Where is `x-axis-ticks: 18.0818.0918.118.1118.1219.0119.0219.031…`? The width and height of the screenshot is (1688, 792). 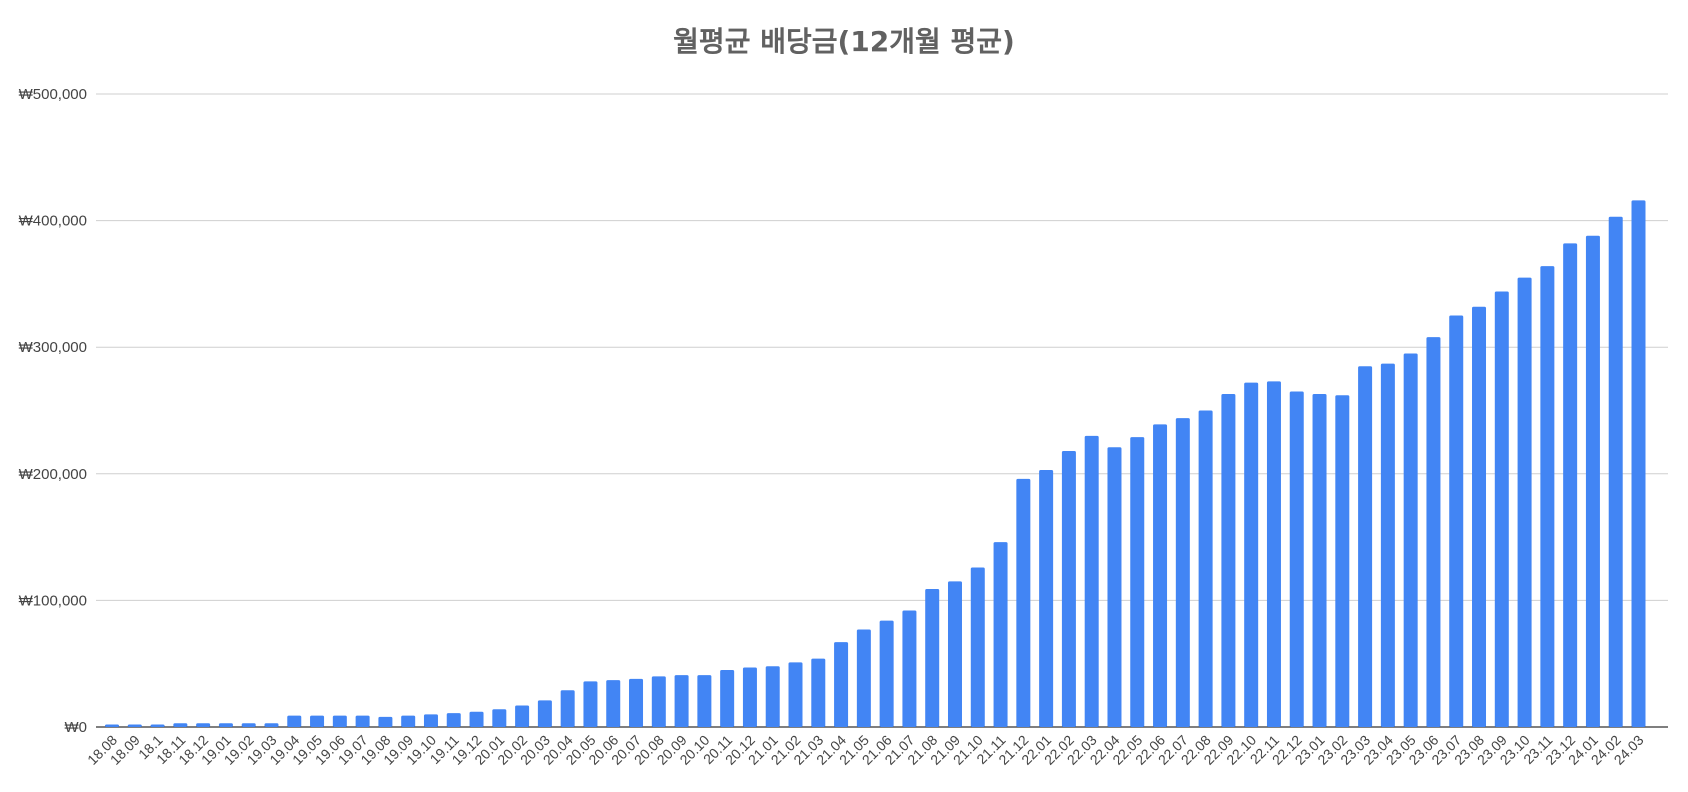 x-axis-ticks: 18.0818.0918.118.1118.1219.0119.0219.031… is located at coordinates (865, 750).